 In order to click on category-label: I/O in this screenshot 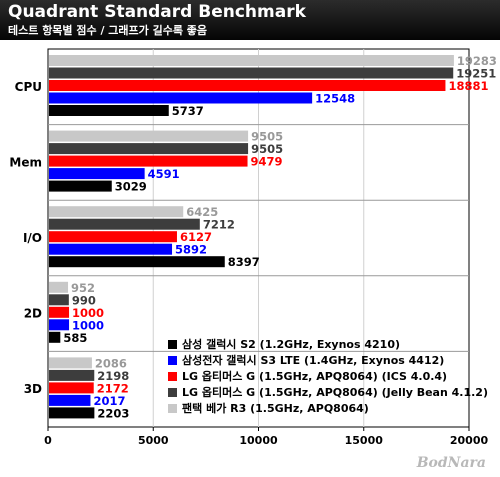, I will do `click(32, 238)`.